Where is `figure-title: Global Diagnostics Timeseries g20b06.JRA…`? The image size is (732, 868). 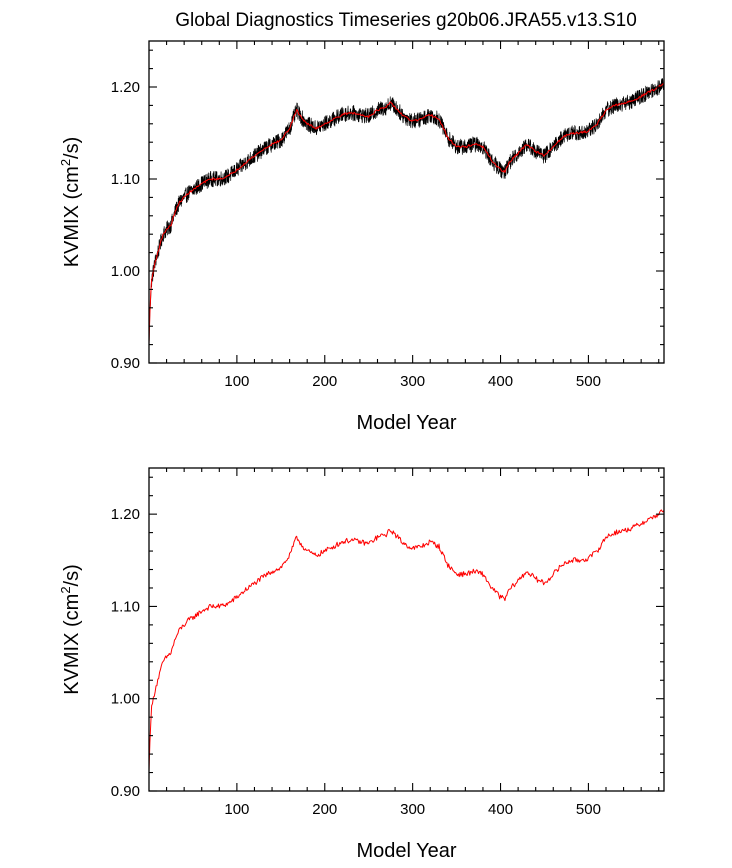
figure-title: Global Diagnostics Timeseries g20b06.JRA… is located at coordinates (406, 20).